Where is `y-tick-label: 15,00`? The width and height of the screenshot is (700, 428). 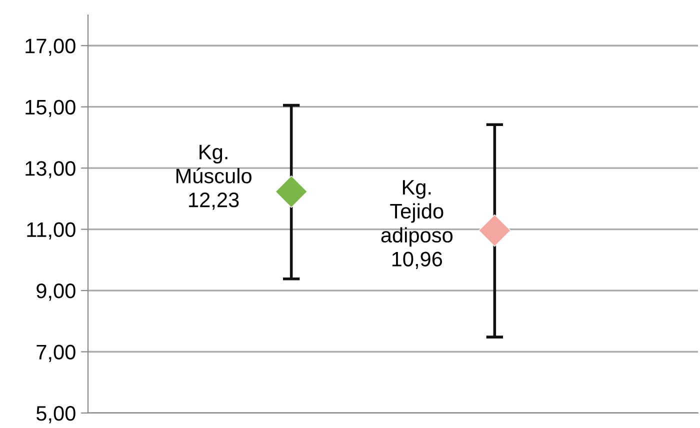
y-tick-label: 15,00 is located at coordinates (51, 109).